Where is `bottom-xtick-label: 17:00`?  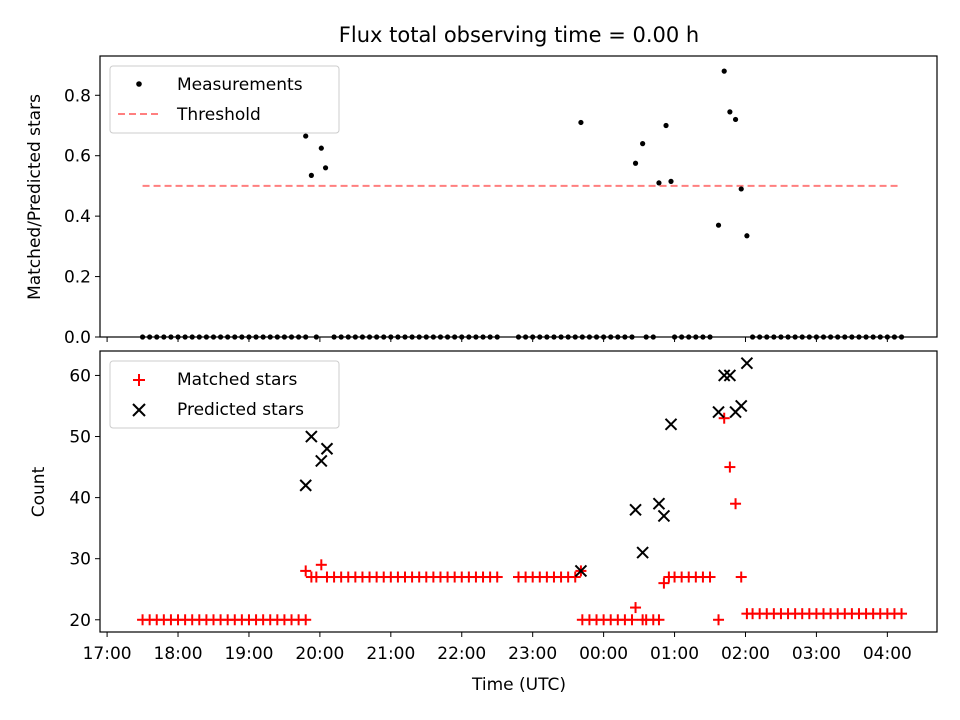
bottom-xtick-label: 17:00 is located at coordinates (107, 654).